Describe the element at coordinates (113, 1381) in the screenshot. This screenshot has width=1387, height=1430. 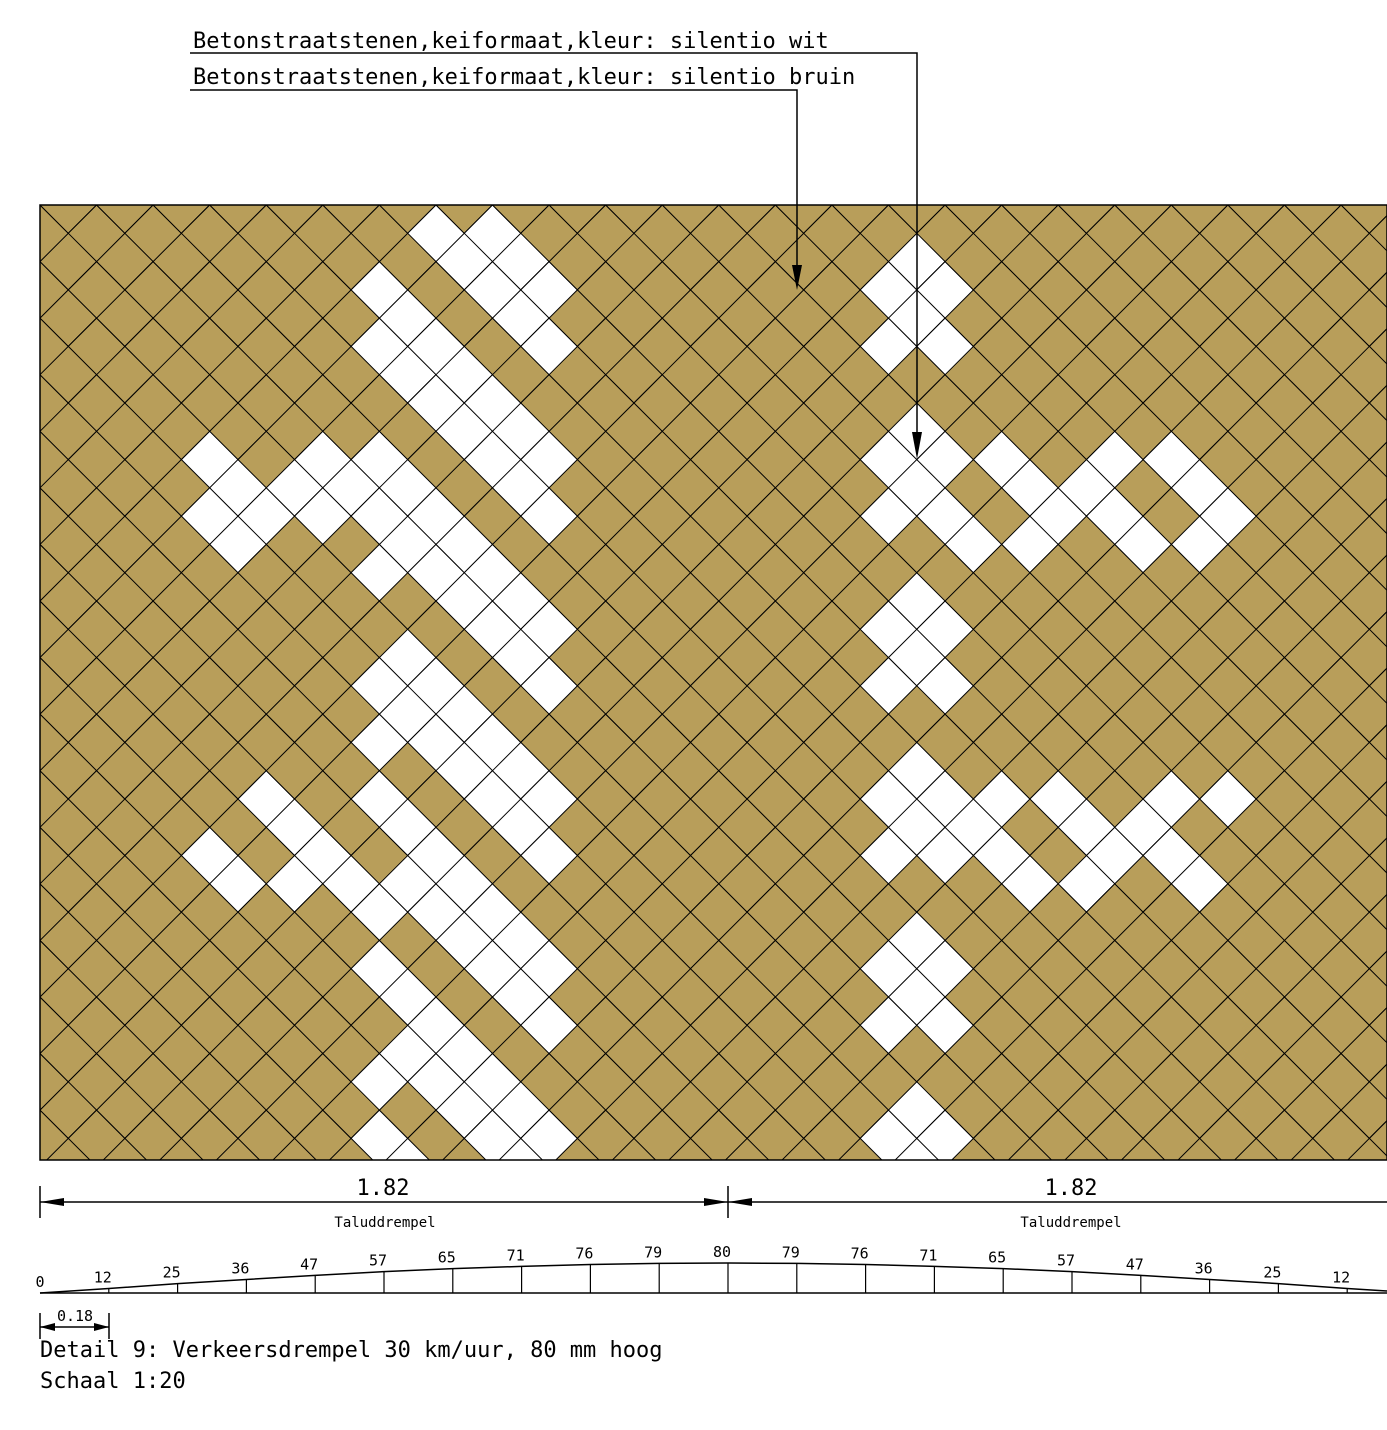
I see `caption-scale: Schaal 1:20` at that location.